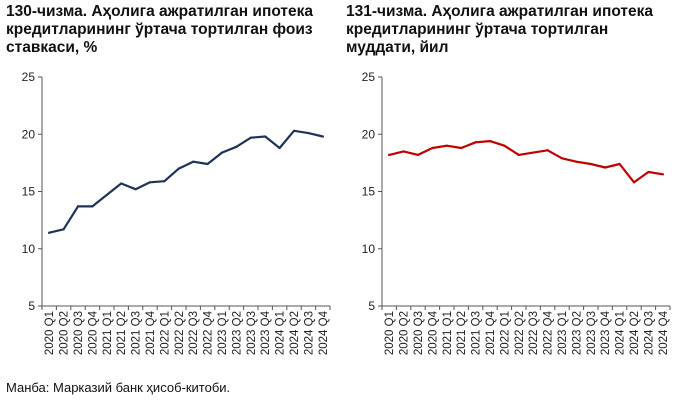  Describe the element at coordinates (118, 387) in the screenshot. I see `source-note: Манба: Марказий банк ҳисоб-китоби.` at that location.